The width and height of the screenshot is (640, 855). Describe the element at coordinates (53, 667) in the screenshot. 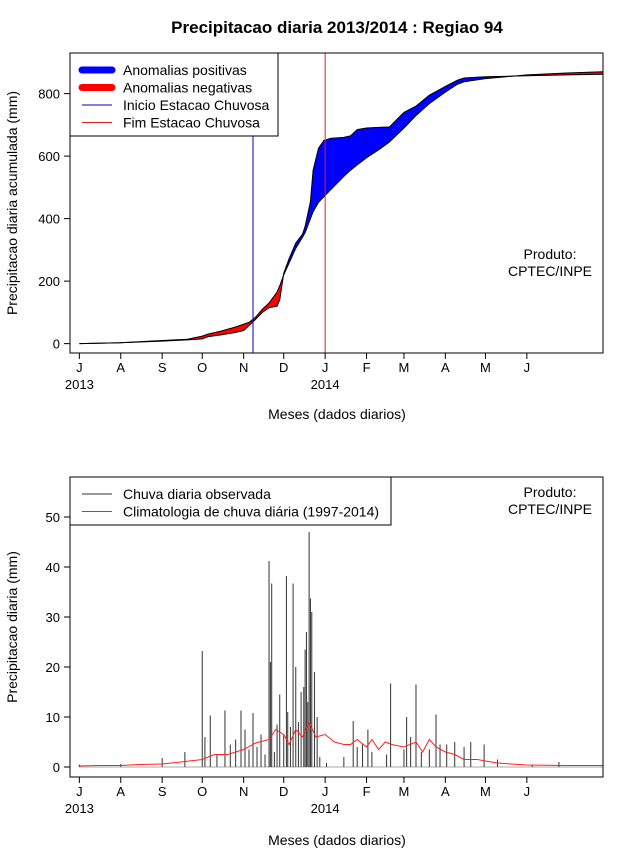

I see `daily-y-tick-label: 20` at that location.